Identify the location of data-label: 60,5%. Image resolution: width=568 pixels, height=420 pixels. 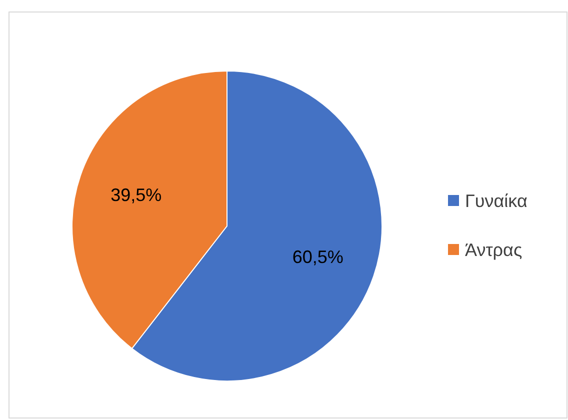
(318, 257).